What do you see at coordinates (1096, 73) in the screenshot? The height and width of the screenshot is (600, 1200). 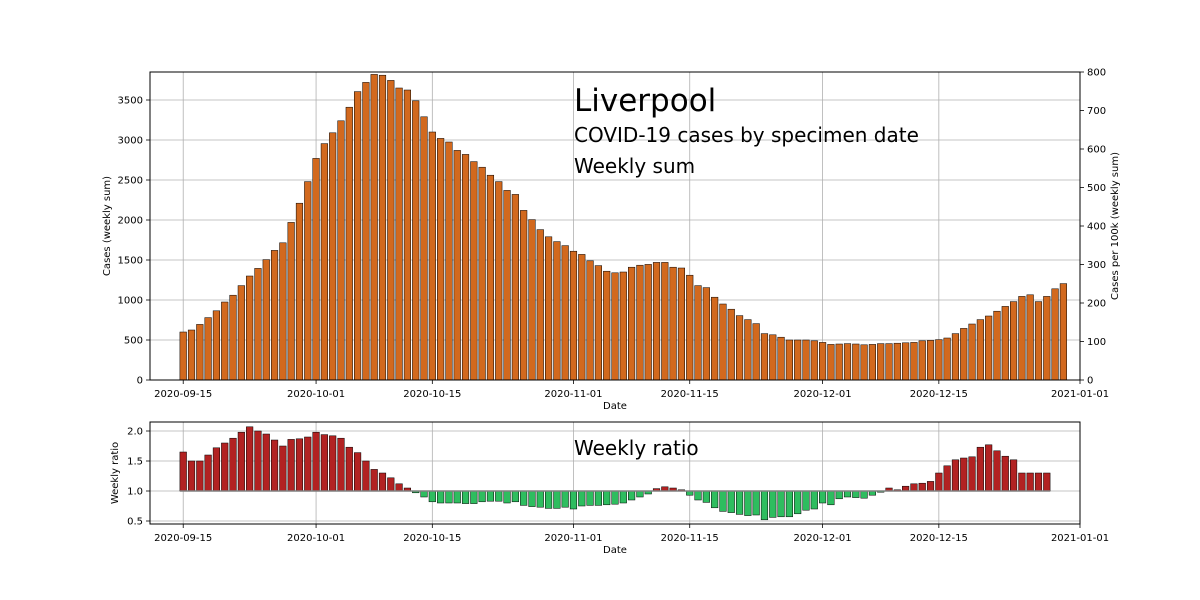 I see `top-y-right-tick-label: 800` at bounding box center [1096, 73].